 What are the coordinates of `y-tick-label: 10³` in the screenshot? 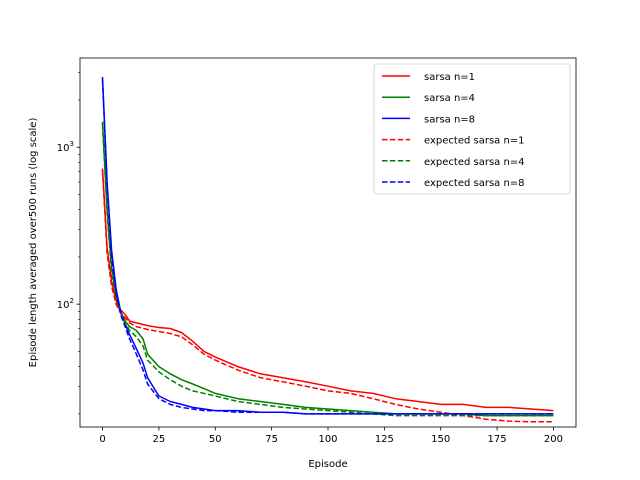 It's located at (65, 147).